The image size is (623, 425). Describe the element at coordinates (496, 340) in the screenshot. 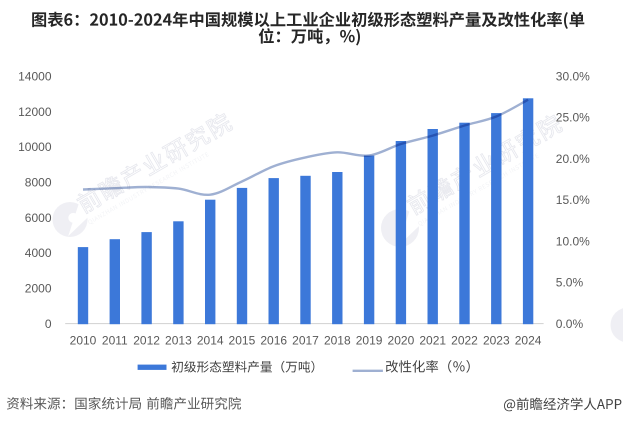

I see `svg-text: 2023` at that location.